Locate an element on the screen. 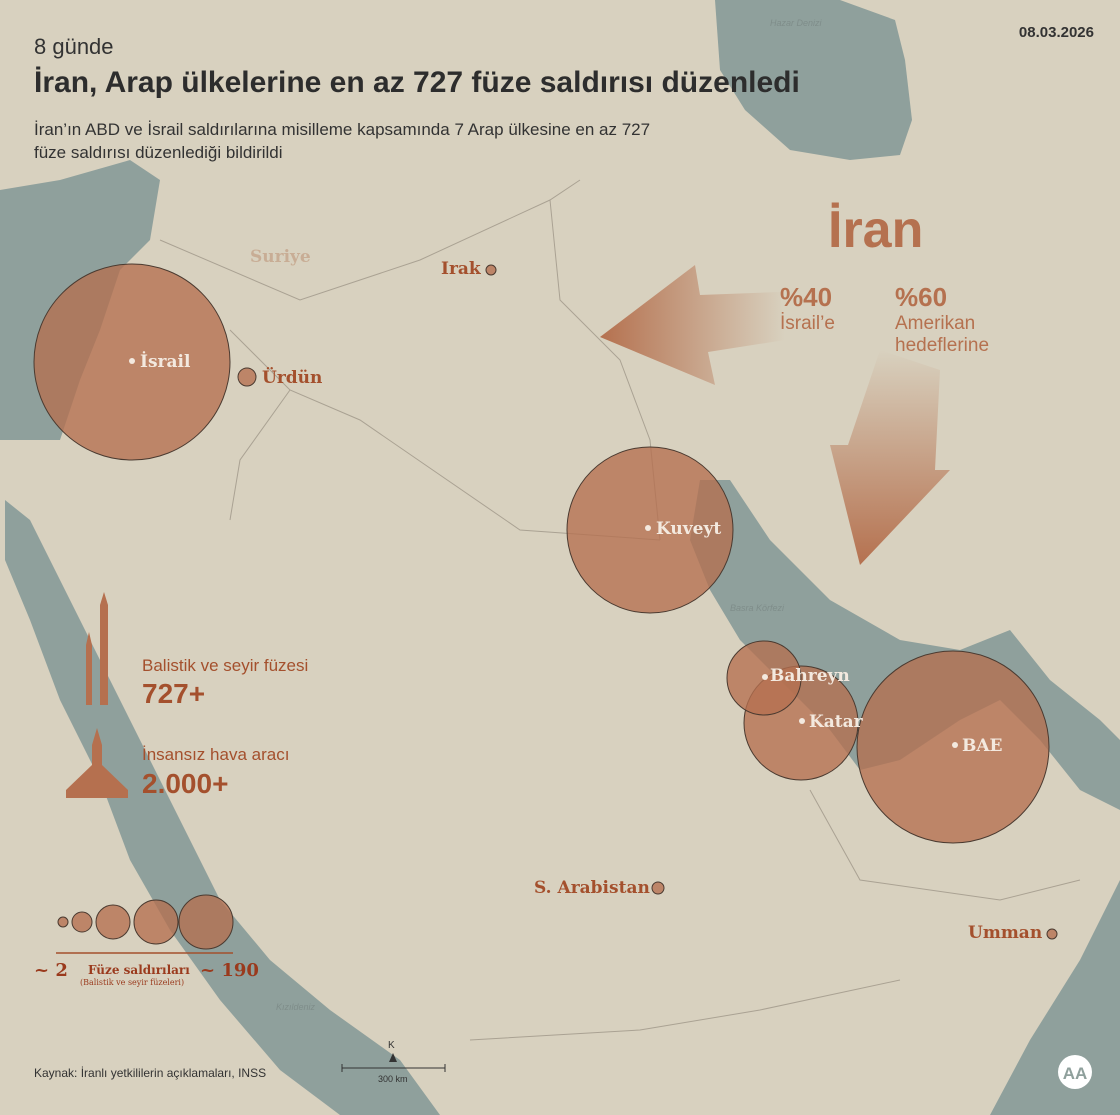 This screenshot has height=1115, width=1120. circle-iraq is located at coordinates (491, 270).